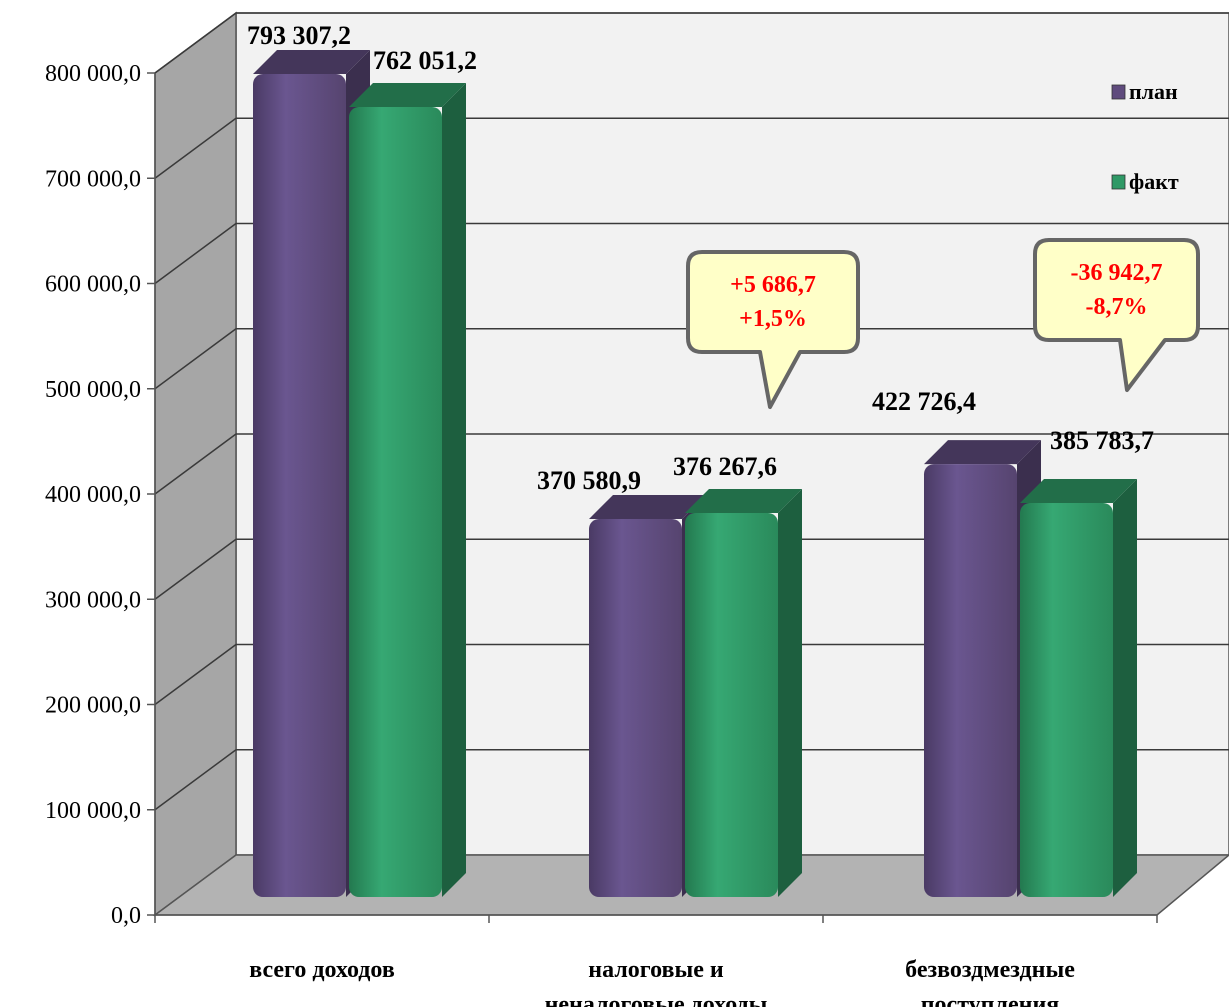  Describe the element at coordinates (126, 916) in the screenshot. I see `y-tick-label: 0,0` at that location.